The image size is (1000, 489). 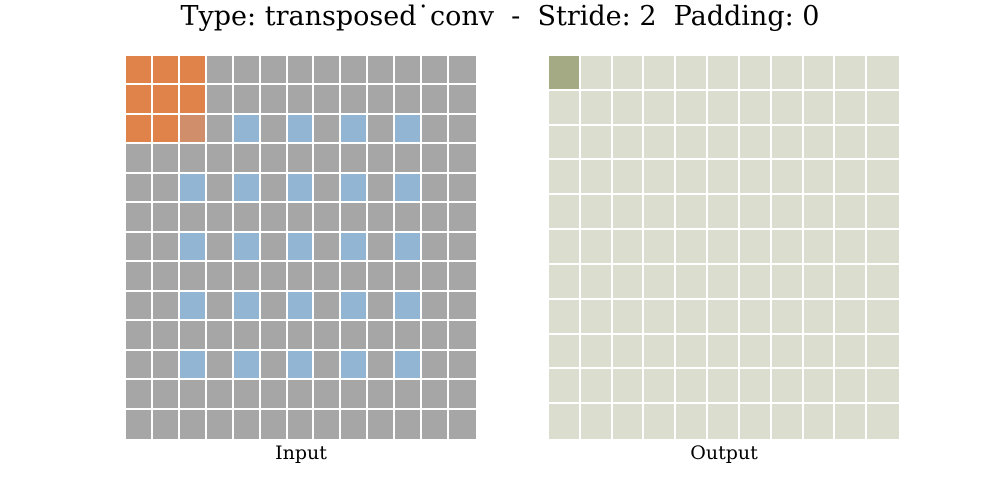 What do you see at coordinates (379, 16) in the screenshot?
I see `type-value: transposed˙conv` at bounding box center [379, 16].